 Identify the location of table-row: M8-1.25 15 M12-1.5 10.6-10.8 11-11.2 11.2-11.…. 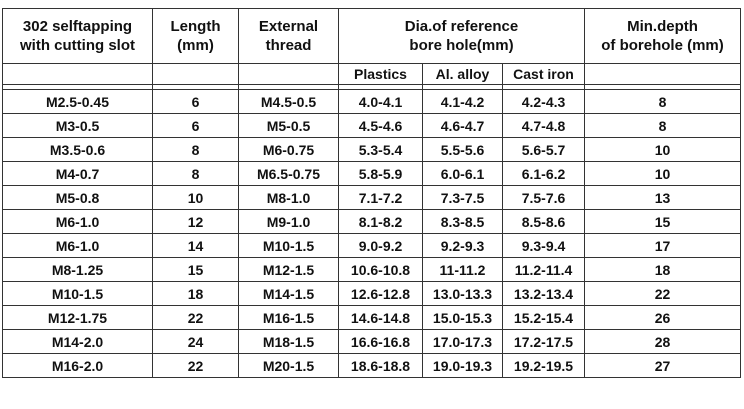
(371, 269).